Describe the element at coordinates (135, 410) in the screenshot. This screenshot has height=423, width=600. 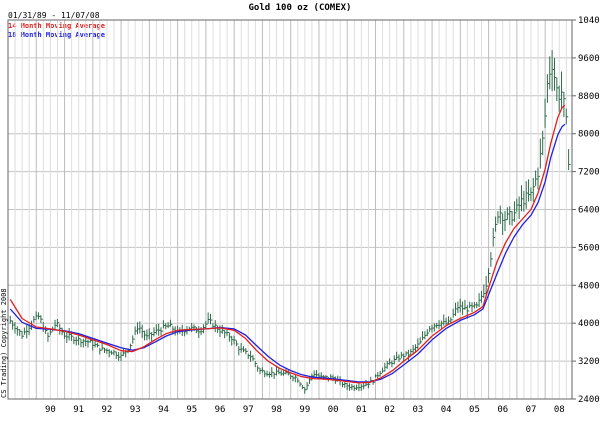
I see `x-tick-label: 93` at that location.